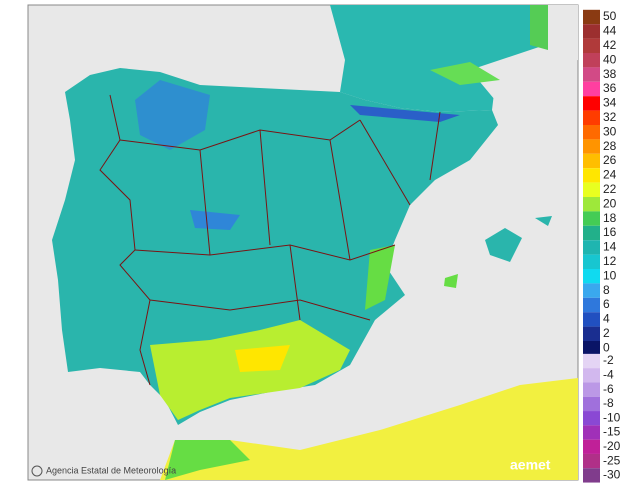  I want to click on legend-label: 12, so click(610, 261).